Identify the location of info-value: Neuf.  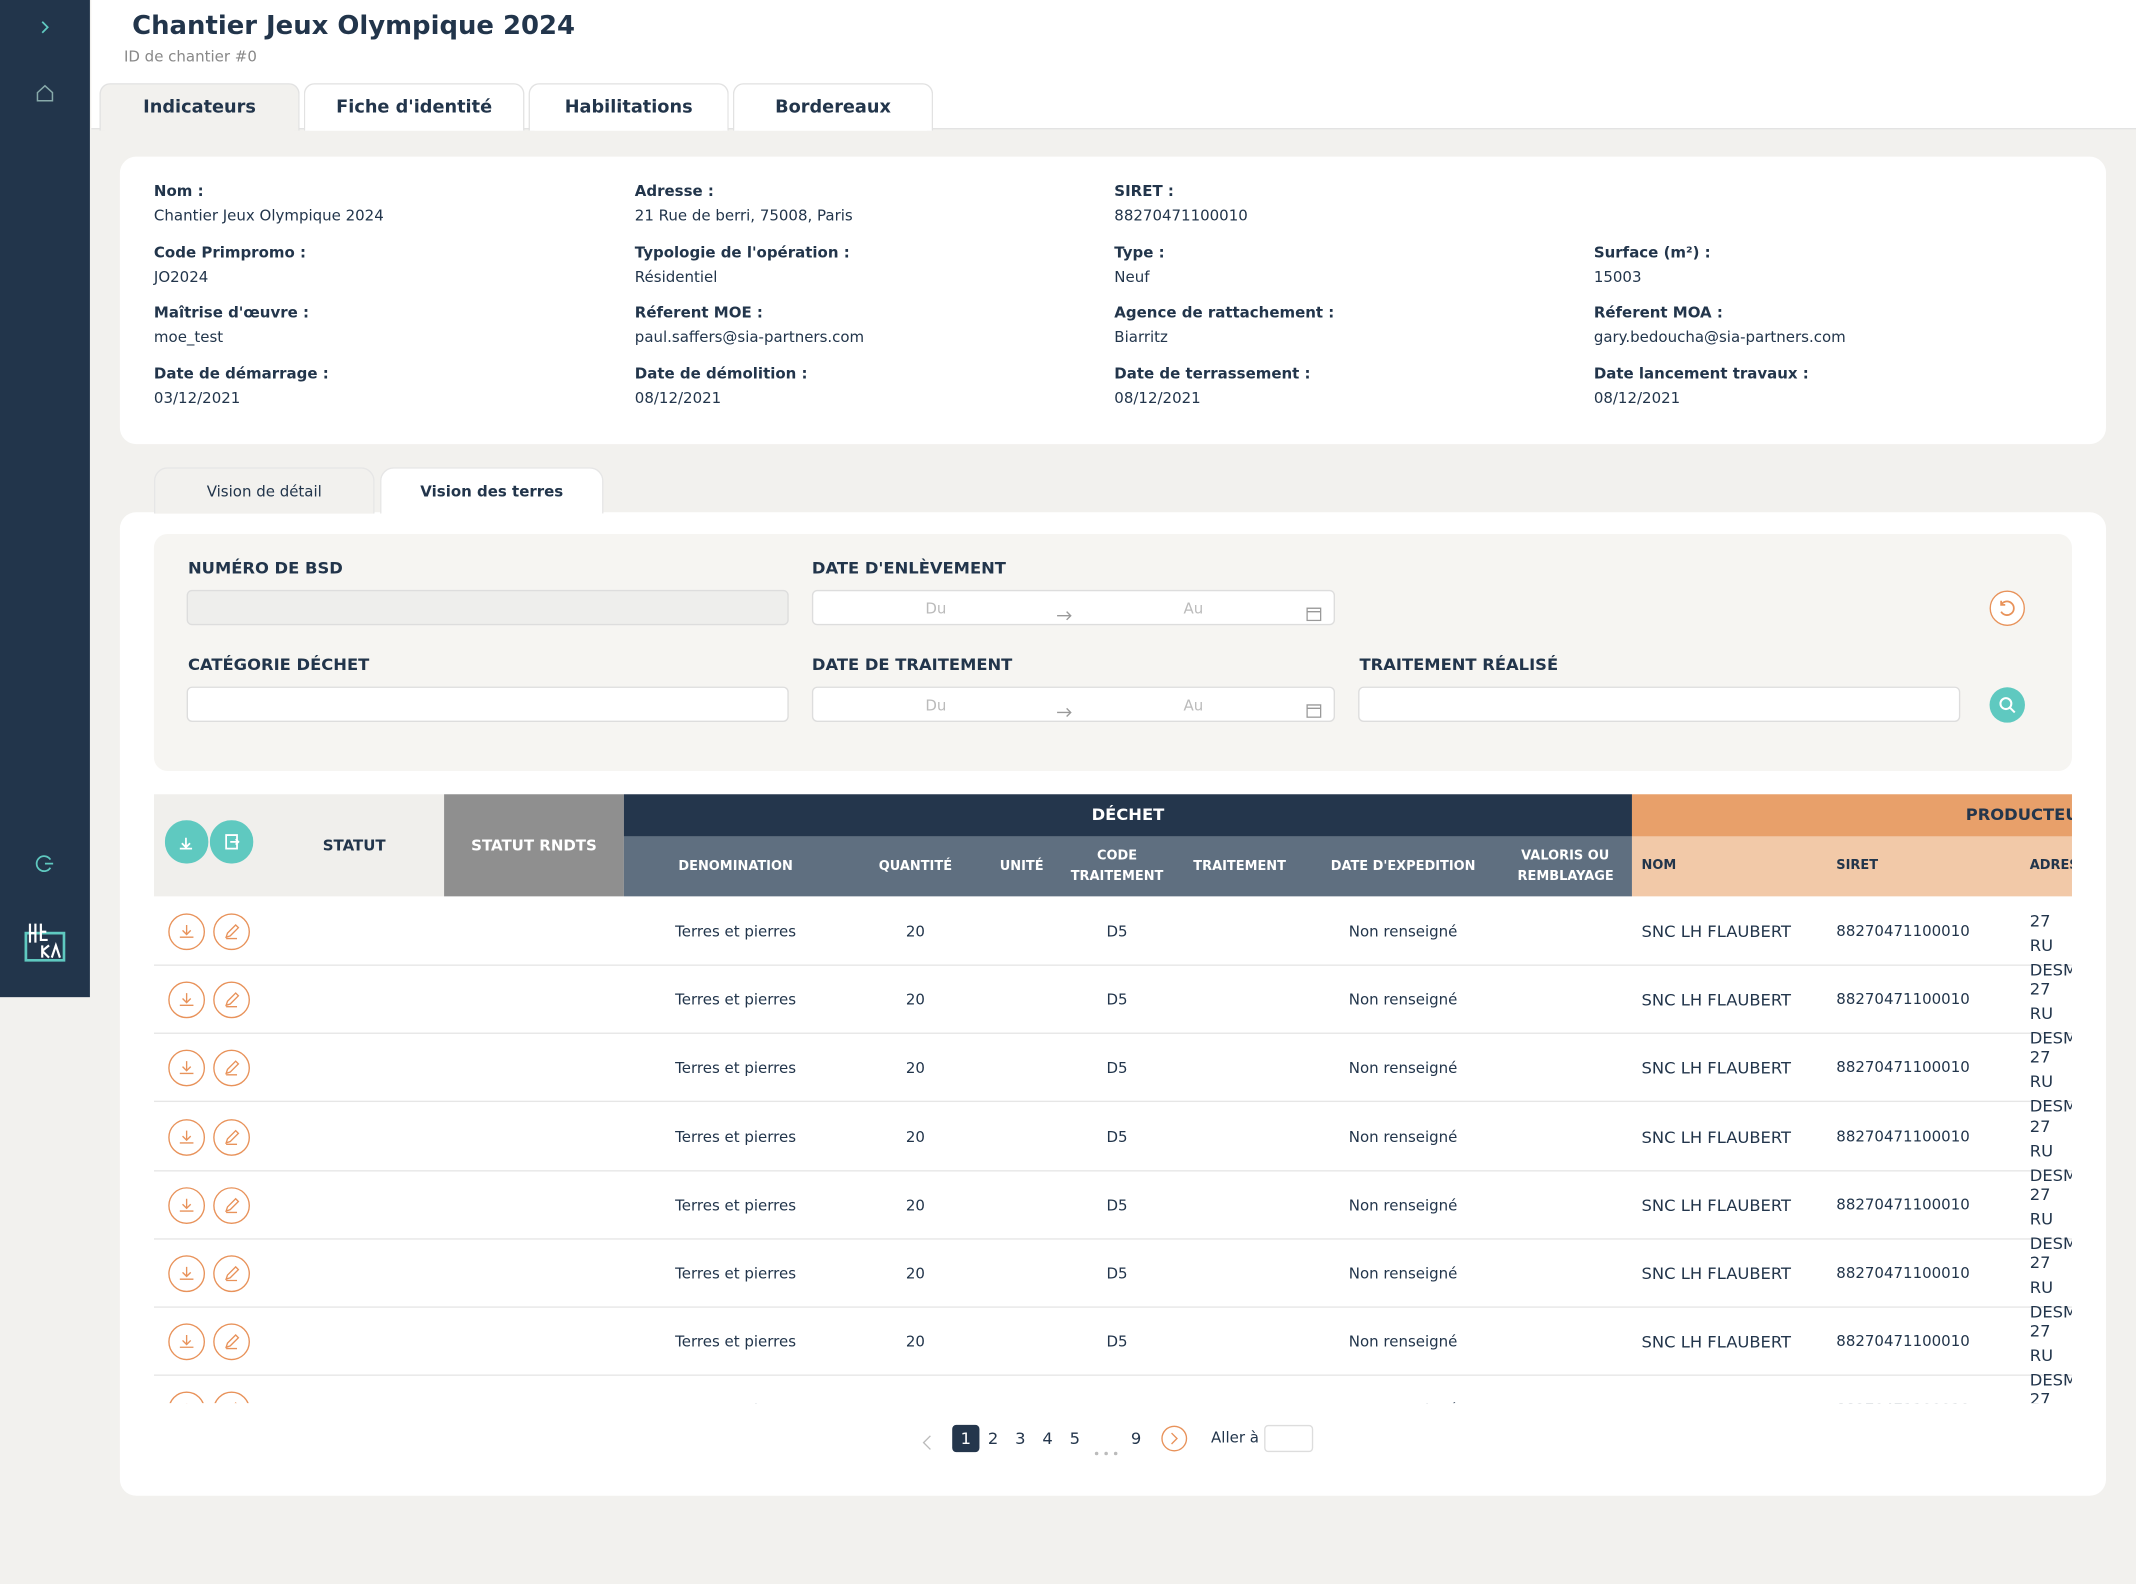
(1132, 277).